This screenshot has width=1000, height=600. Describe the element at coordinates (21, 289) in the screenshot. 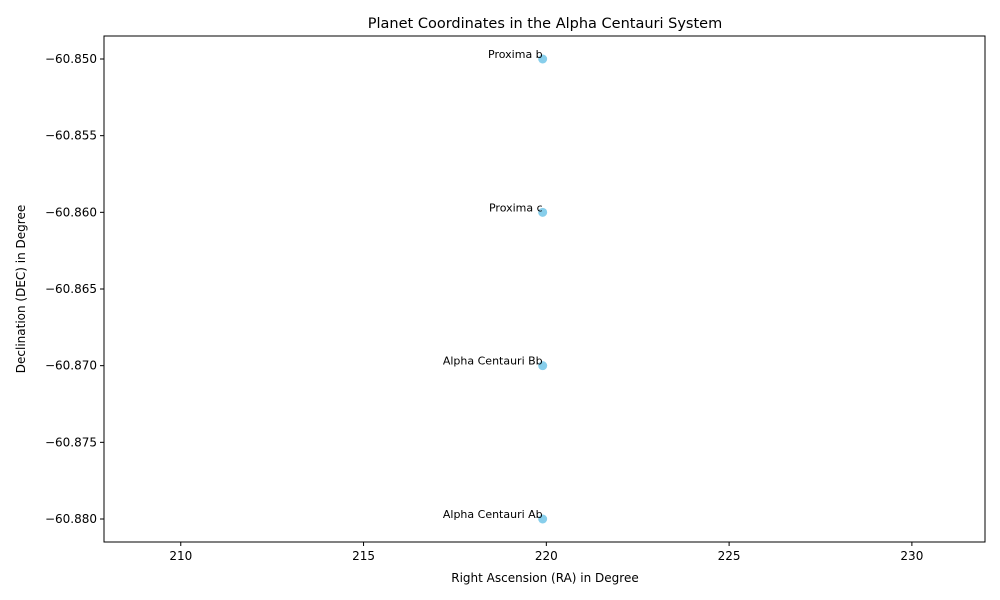

I see `y-axis-label: Declination (DEC) in Degree` at that location.